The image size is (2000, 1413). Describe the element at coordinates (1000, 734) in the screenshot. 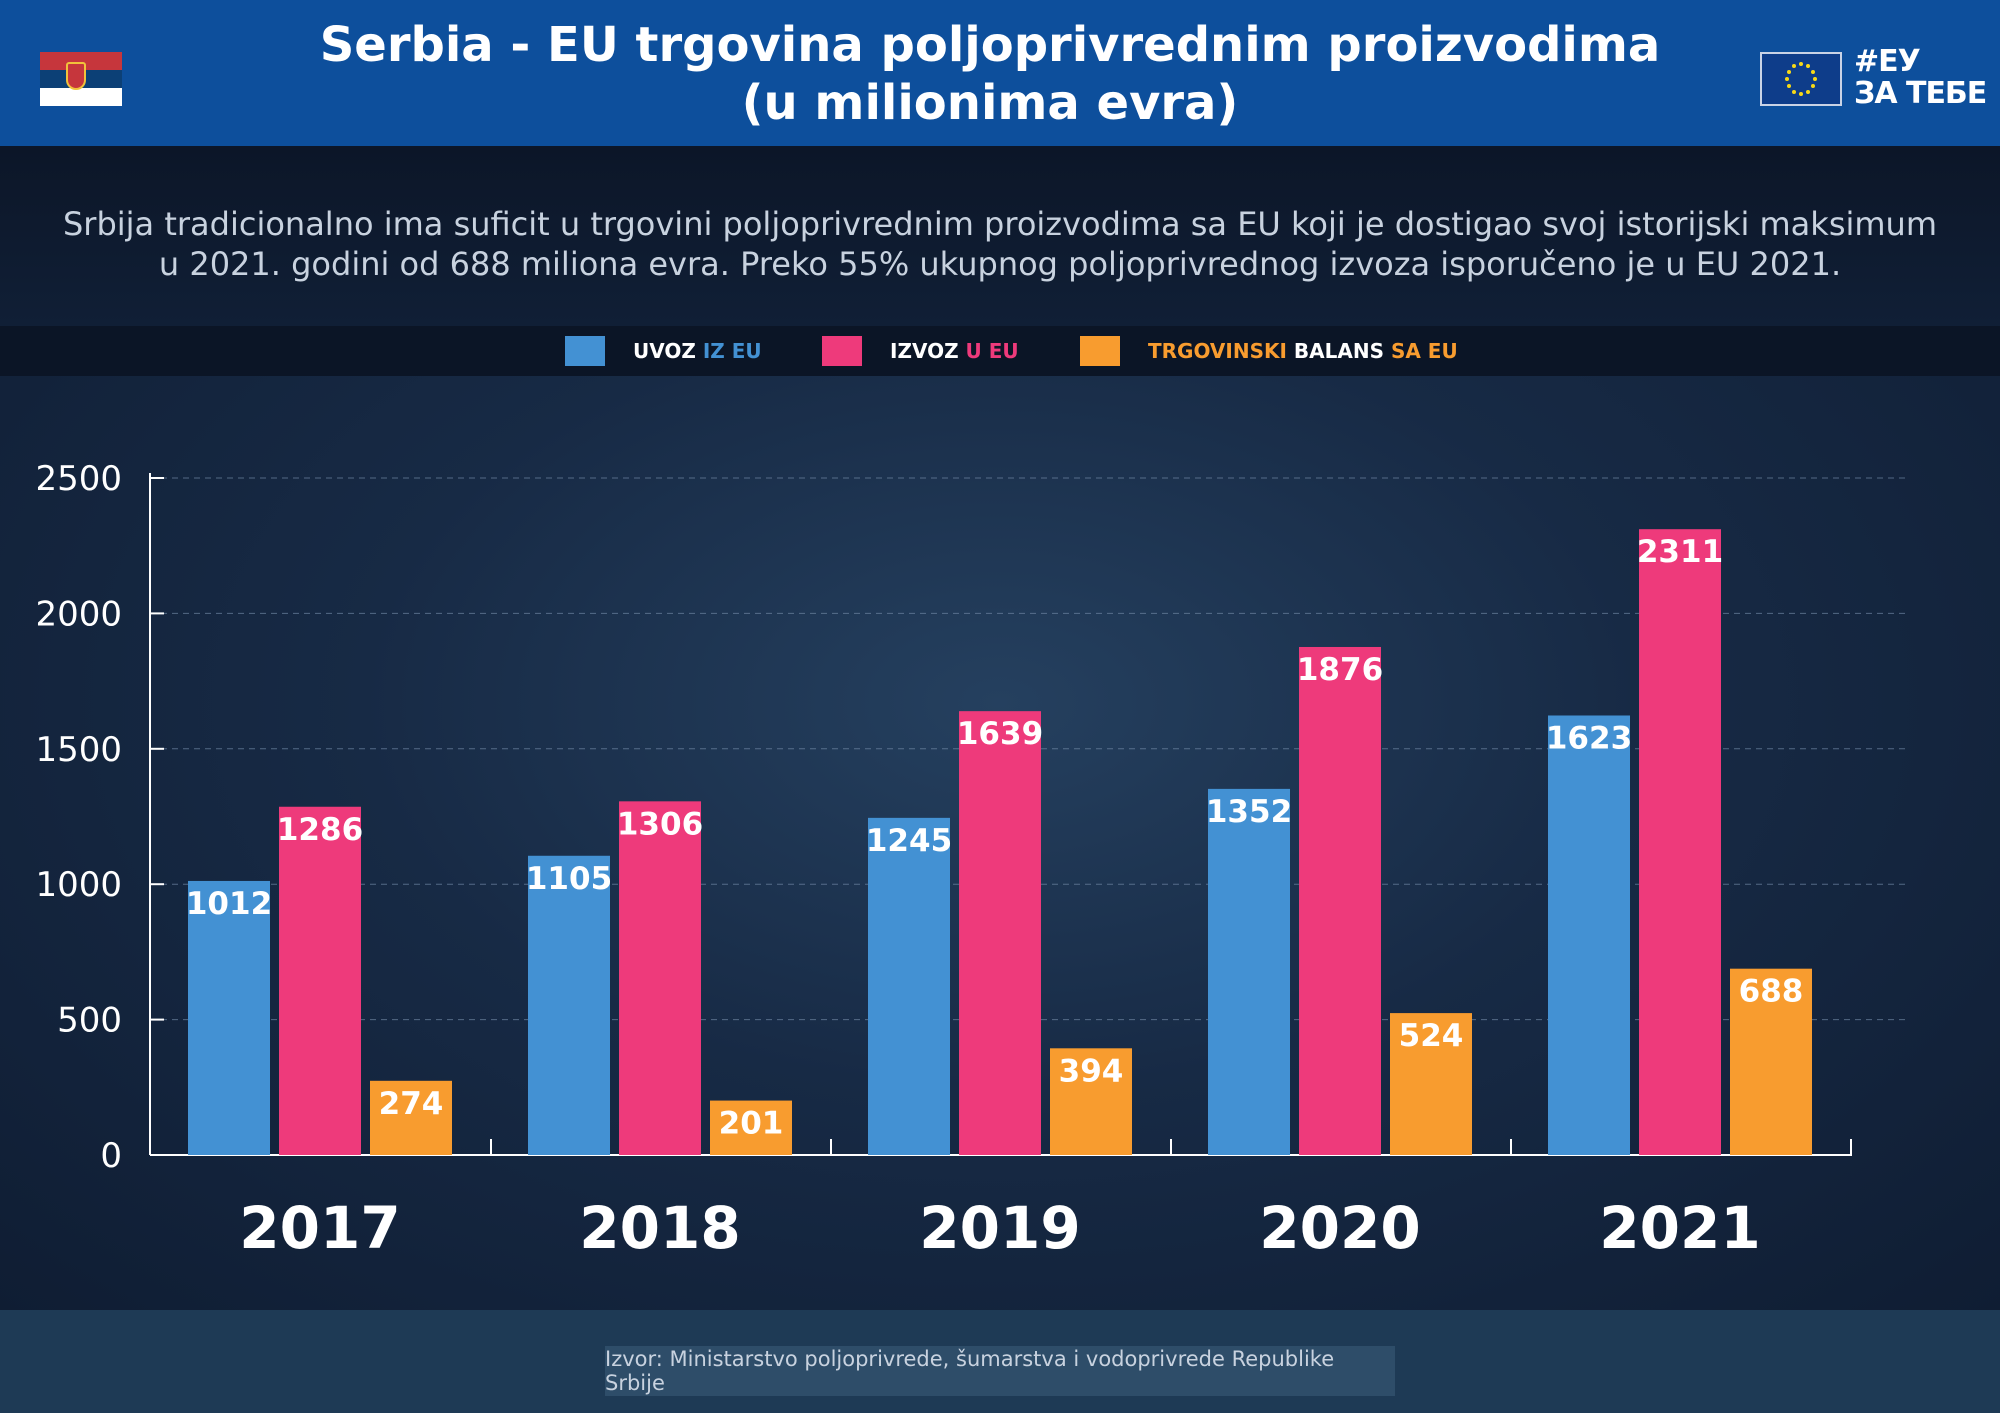

I see `bar-value-label: 1639` at that location.